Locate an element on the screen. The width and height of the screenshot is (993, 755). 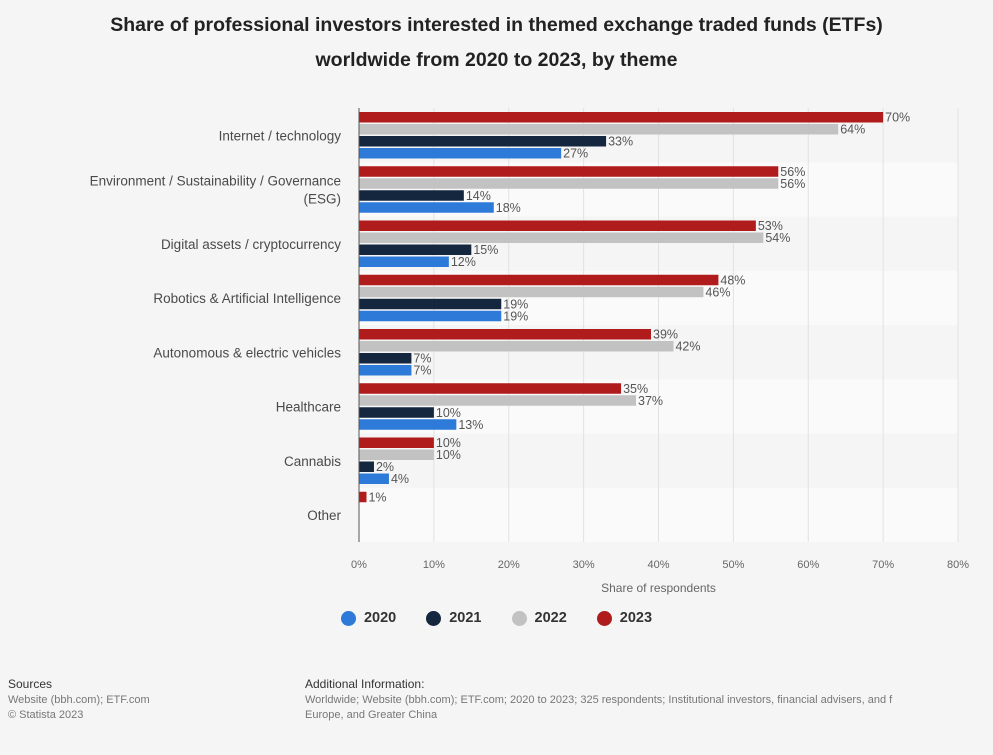
category-label-4: Autonomous & electric vehicles is located at coordinates (247, 352).